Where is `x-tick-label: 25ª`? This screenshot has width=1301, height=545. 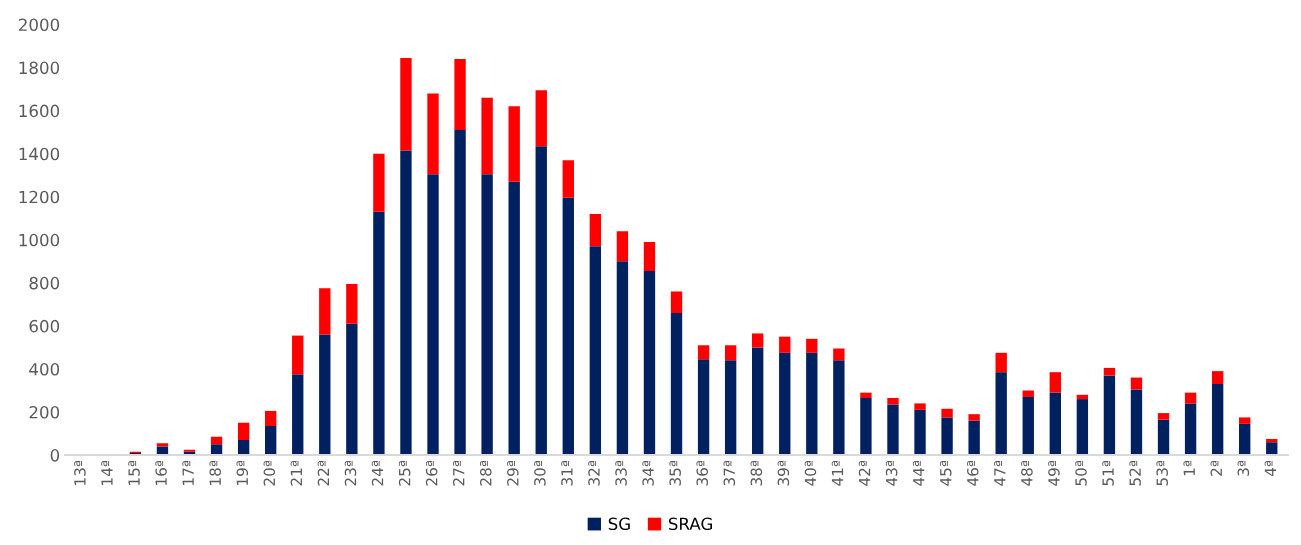 x-tick-label: 25ª is located at coordinates (404, 473).